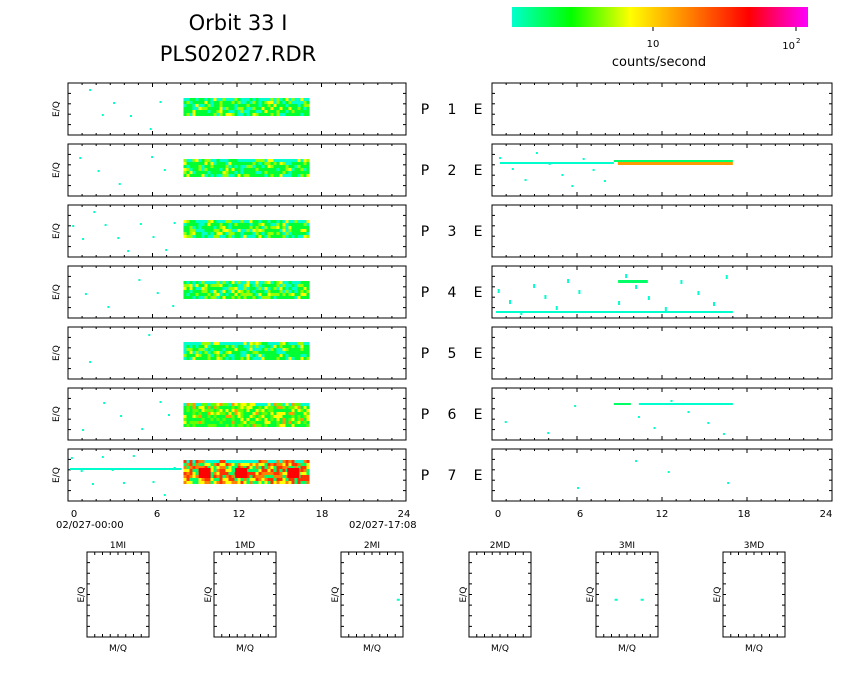 The height and width of the screenshot is (680, 850). Describe the element at coordinates (239, 514) in the screenshot. I see `ion-x-tick-12: 12` at that location.